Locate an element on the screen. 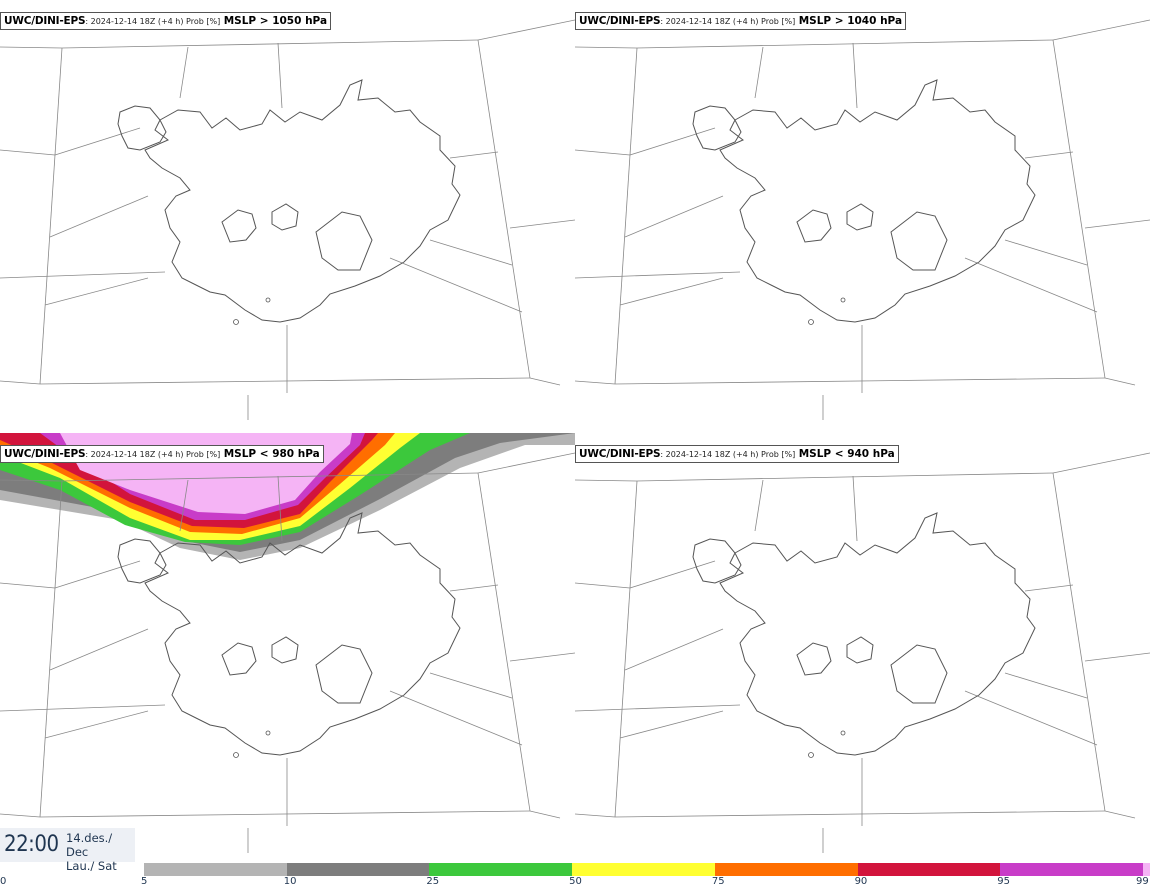 The height and width of the screenshot is (891, 1150). probability-legend: 0 5 10 25 50 75 90 95 99 is located at coordinates (575, 876).